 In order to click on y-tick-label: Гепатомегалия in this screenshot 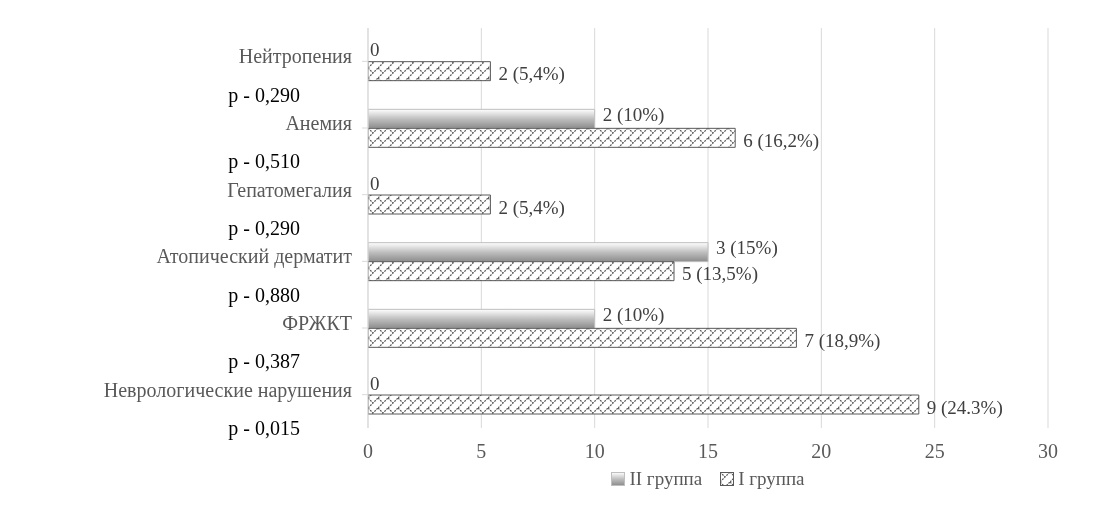, I will do `click(289, 189)`.